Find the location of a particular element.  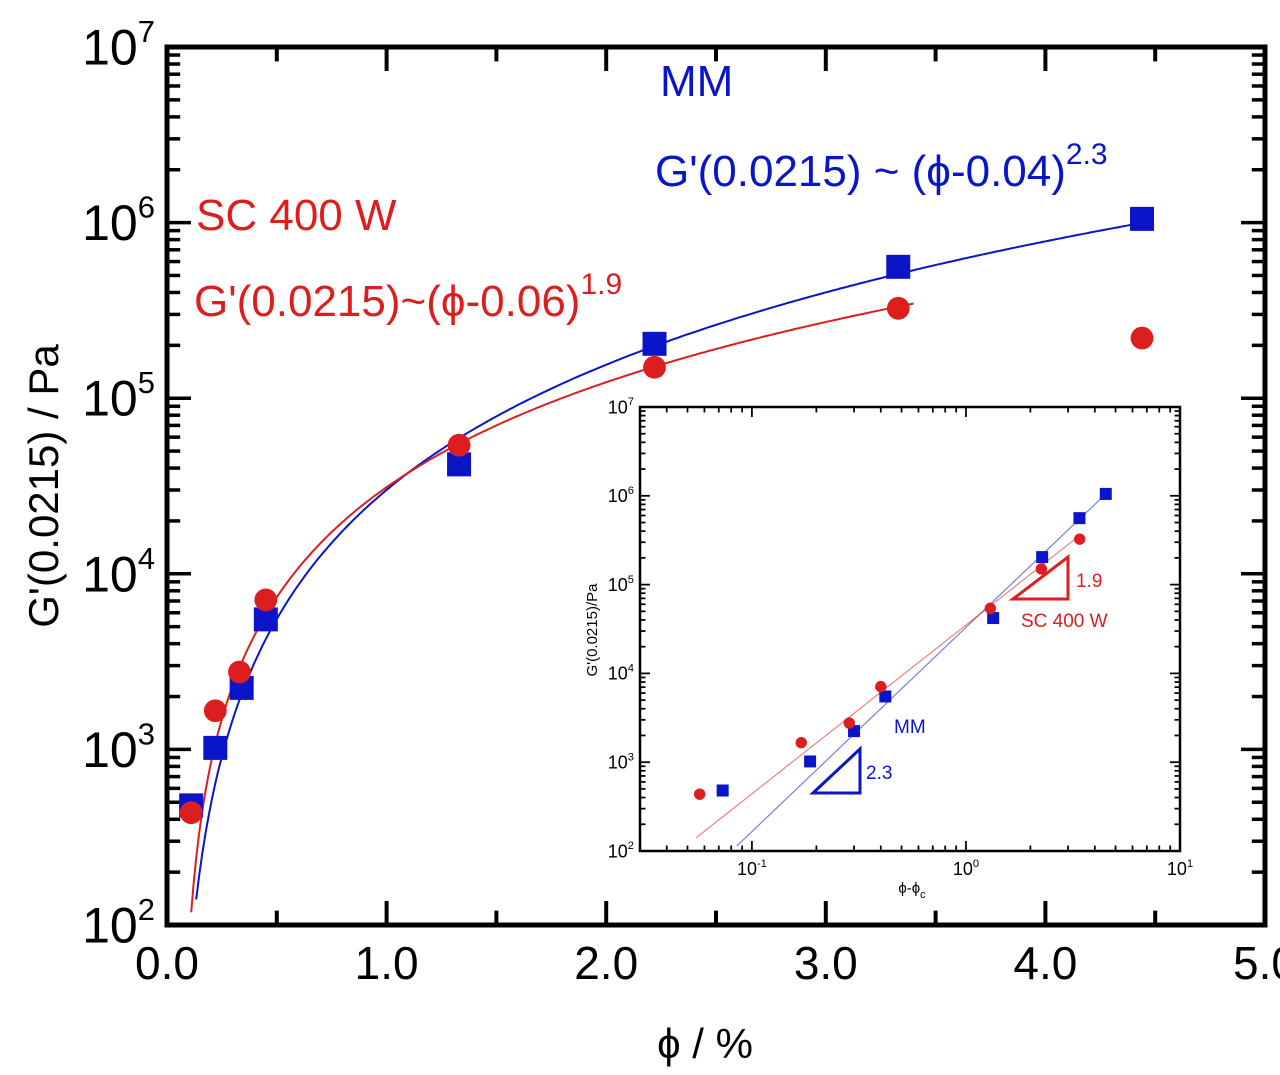

mm-fit-exponent: 2.3 is located at coordinates (1087, 154).